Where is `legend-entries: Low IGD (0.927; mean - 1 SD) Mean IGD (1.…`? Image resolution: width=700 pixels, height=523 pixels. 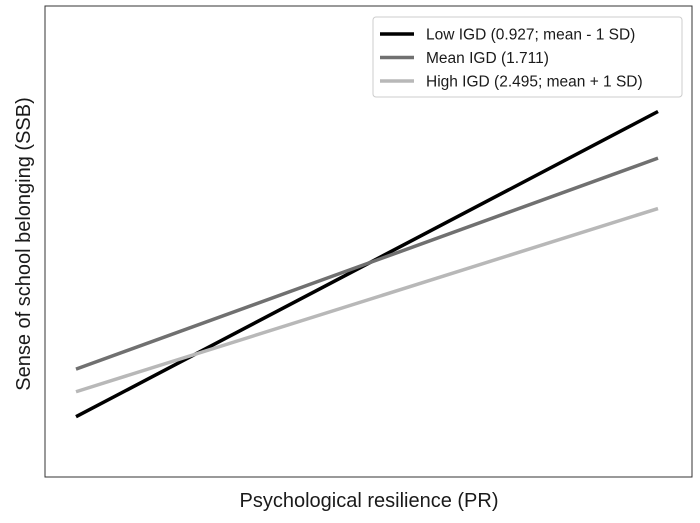 legend-entries: Low IGD (0.927; mean - 1 SD) Mean IGD (1.… is located at coordinates (511, 59).